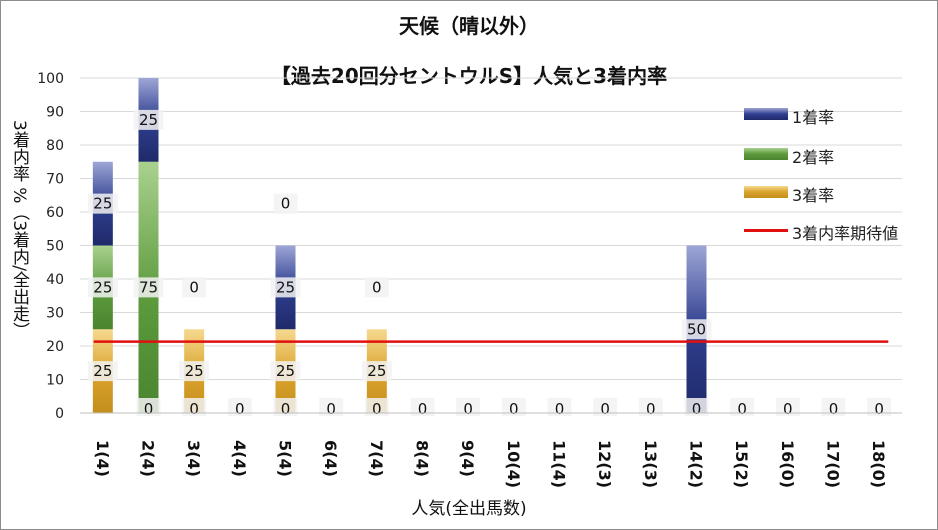  Describe the element at coordinates (696, 464) in the screenshot. I see `x-tick-label: 14(2)` at that location.